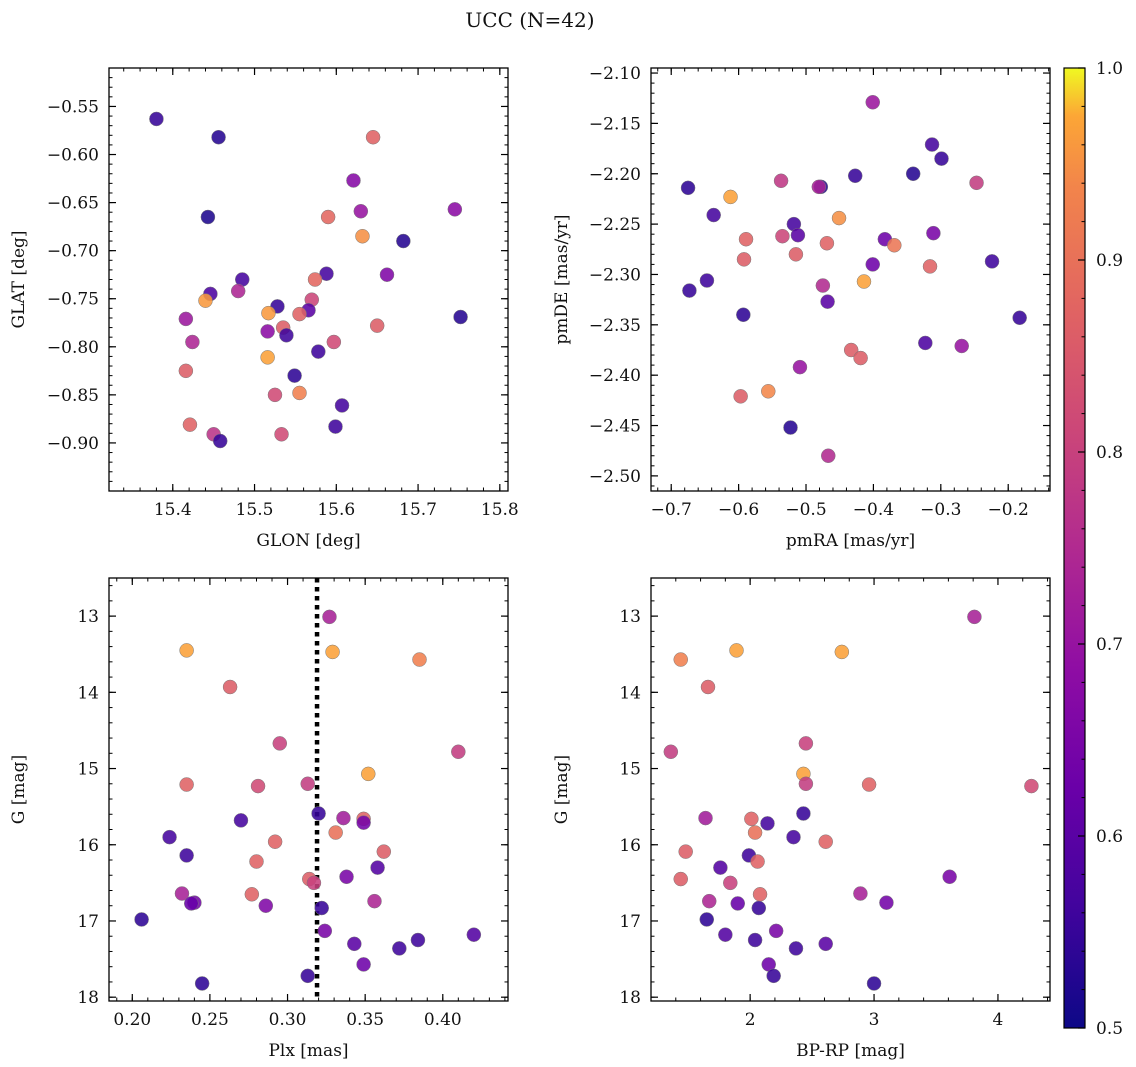 This screenshot has width=1136, height=1067. What do you see at coordinates (308, 541) in the screenshot?
I see `x-axis-label: GLON [deg]` at bounding box center [308, 541].